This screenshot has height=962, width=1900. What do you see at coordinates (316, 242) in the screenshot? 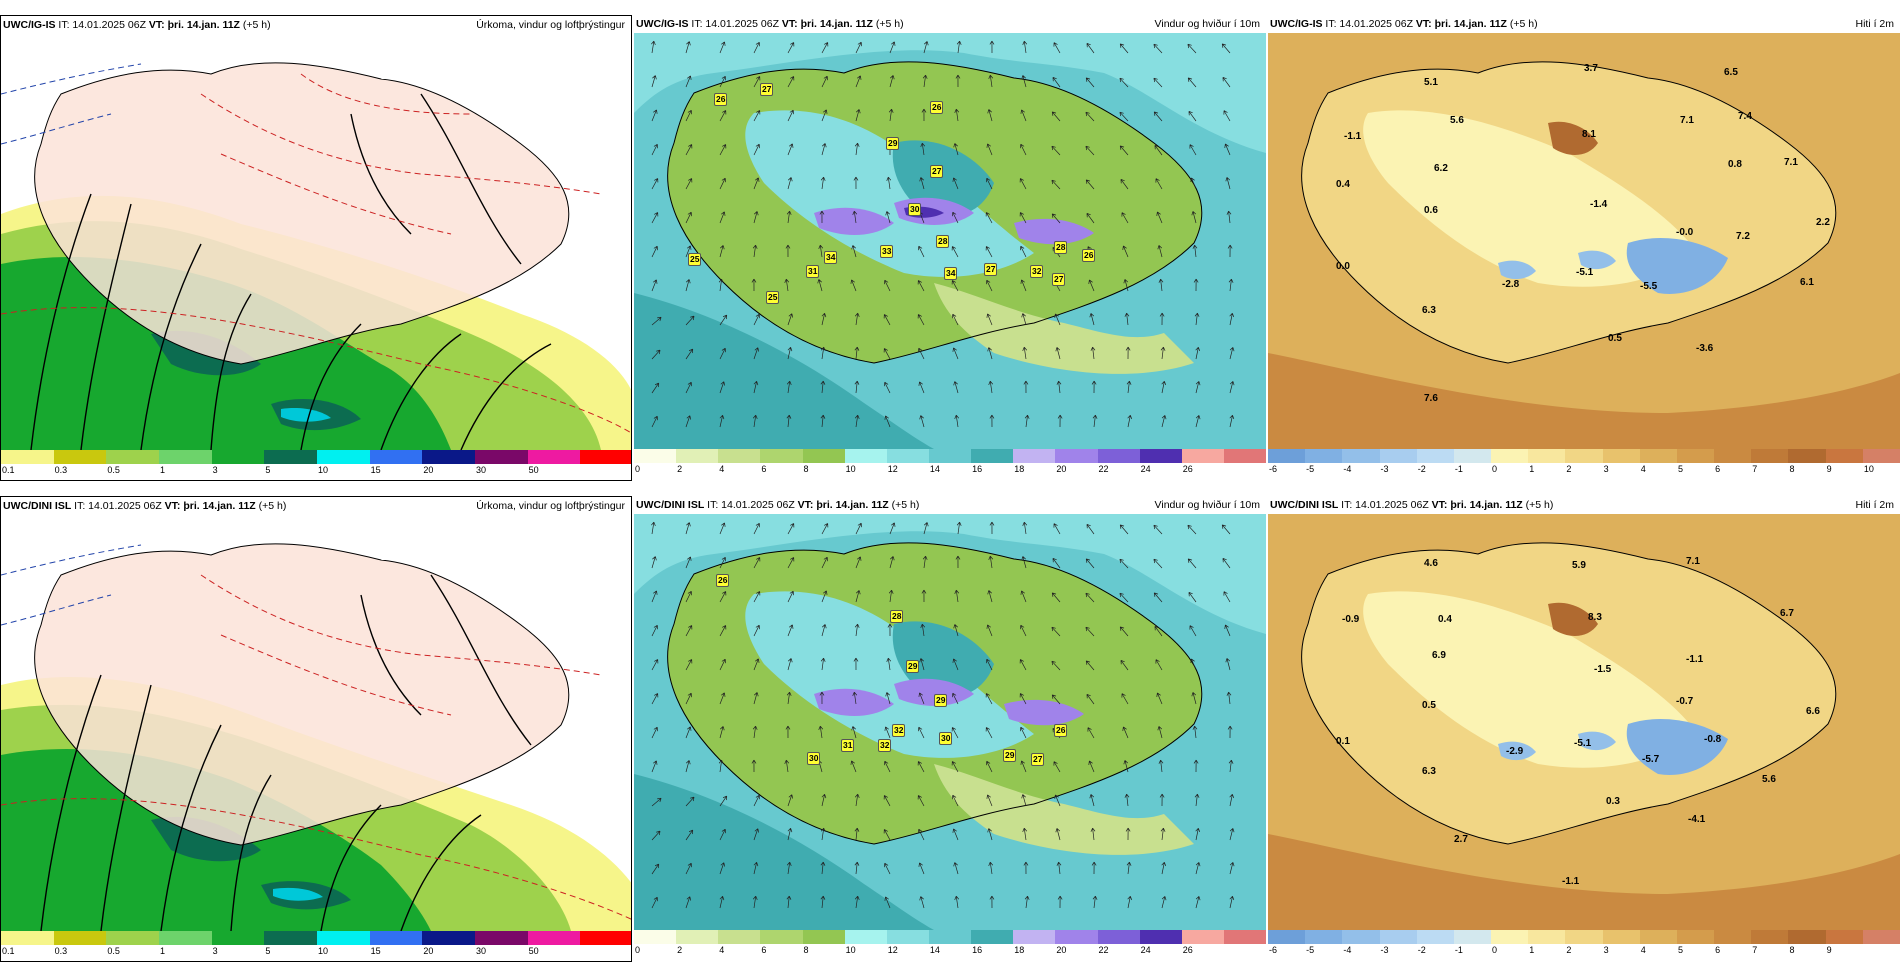
I see `precip-map` at bounding box center [316, 242].